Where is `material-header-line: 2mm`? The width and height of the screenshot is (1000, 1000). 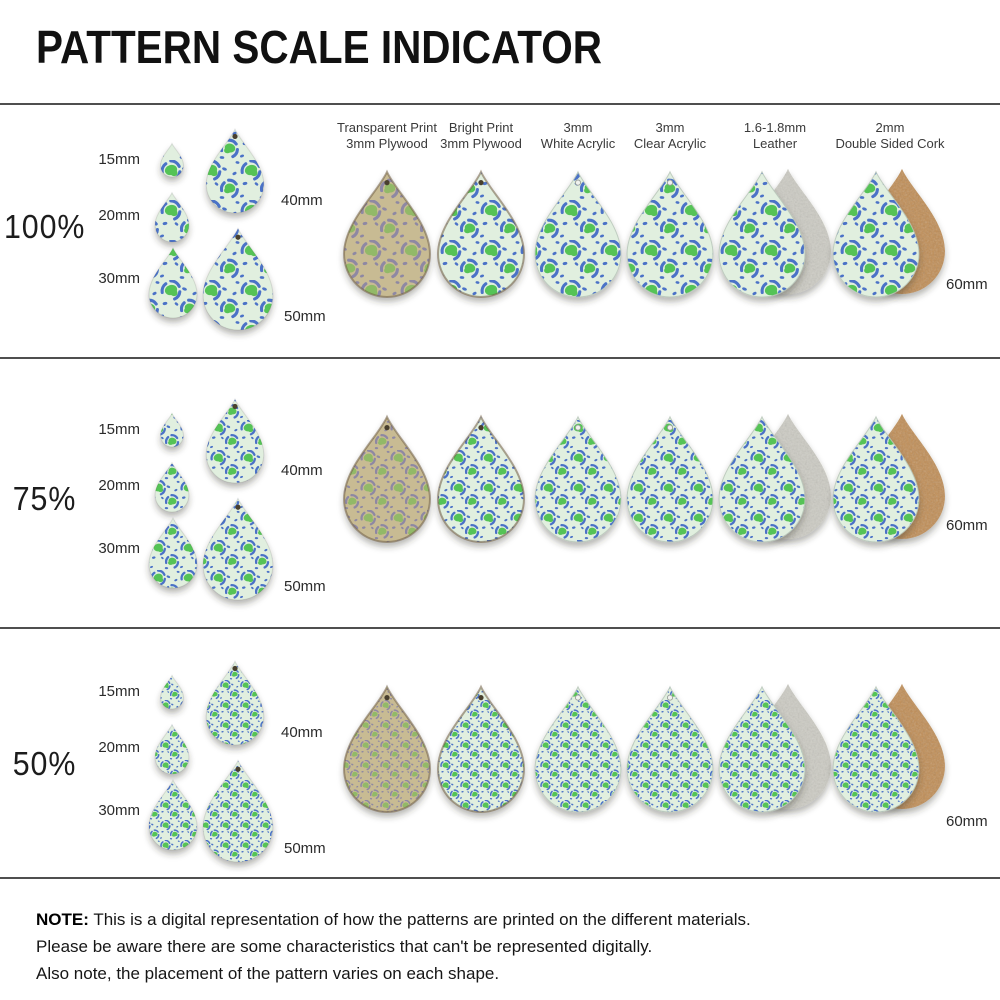 material-header-line: 2mm is located at coordinates (890, 127).